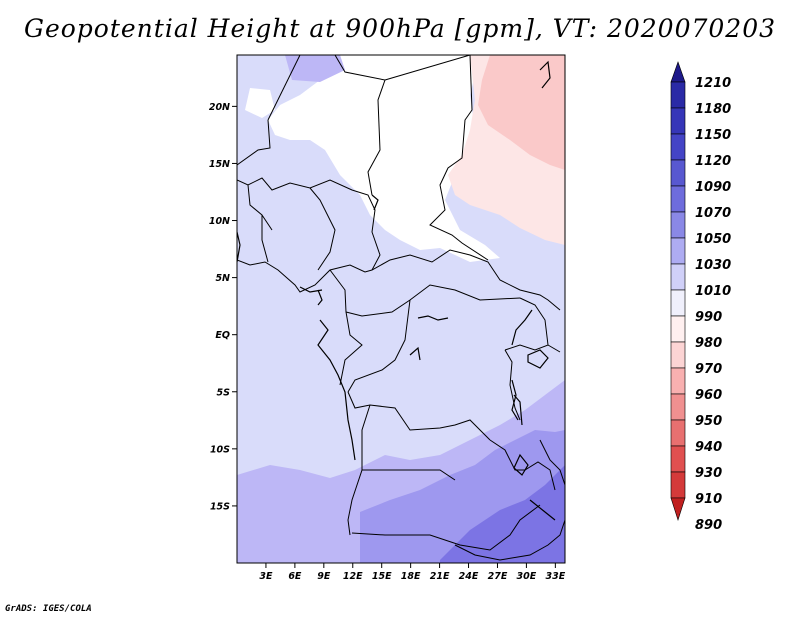 This screenshot has height=618, width=800. Describe the element at coordinates (708, 421) in the screenshot. I see `colorbar-label: 950` at that location.